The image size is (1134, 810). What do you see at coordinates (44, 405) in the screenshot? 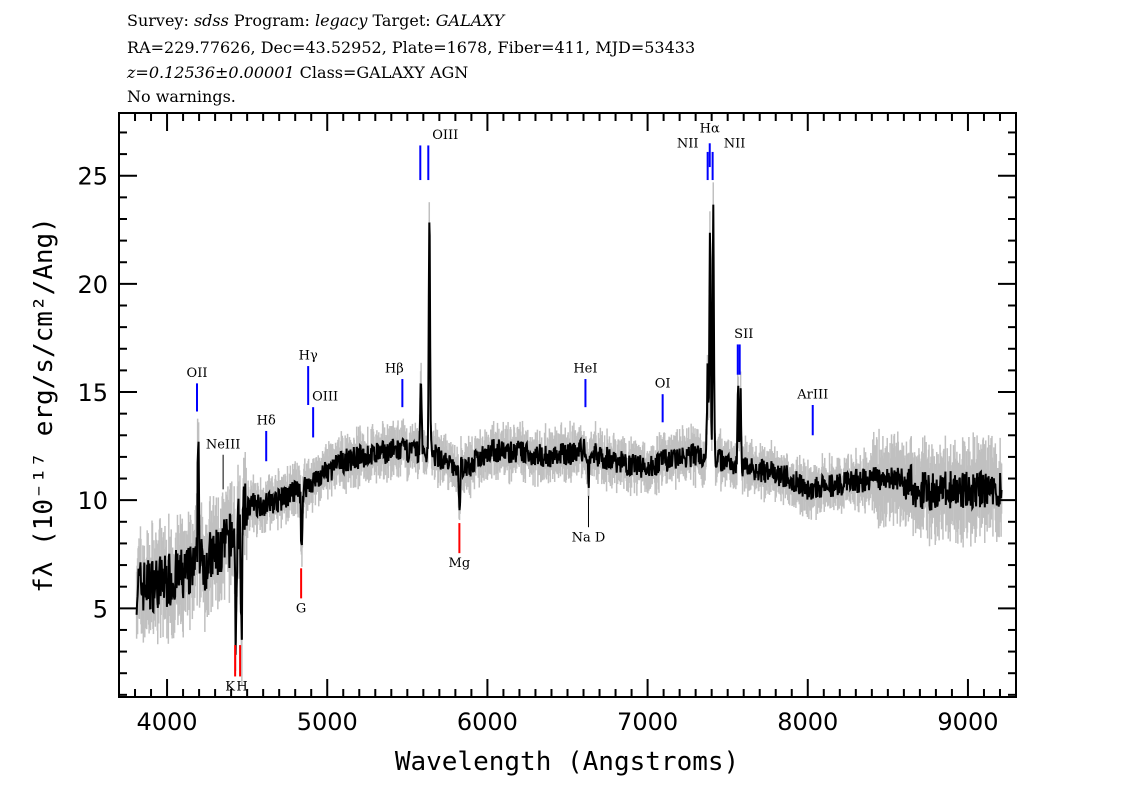
I see `y-axis-title: fλ (10⁻¹⁷ erg/s/cm²/Ang)` at bounding box center [44, 405].